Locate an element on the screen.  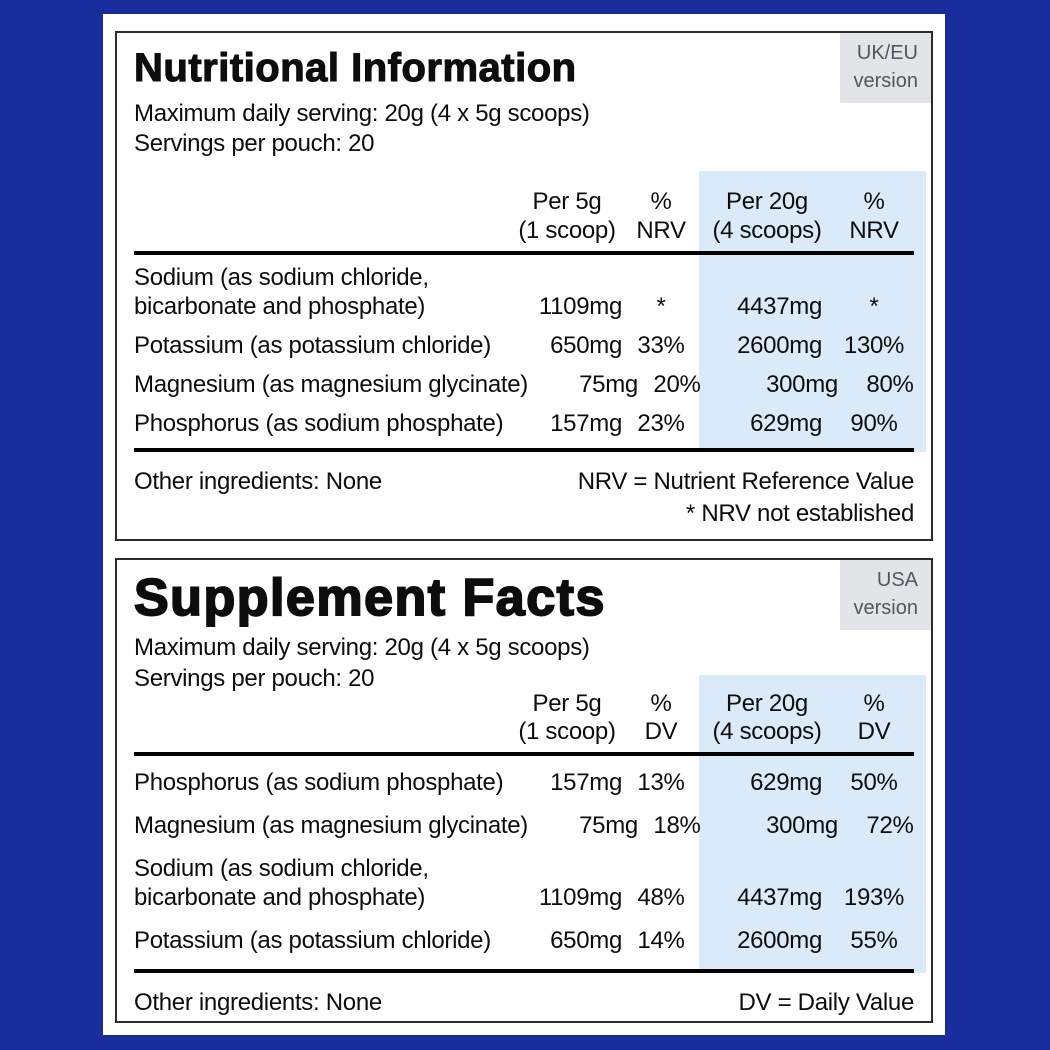
column-header-pct-nrv-large: % NRV is located at coordinates (868, 216).